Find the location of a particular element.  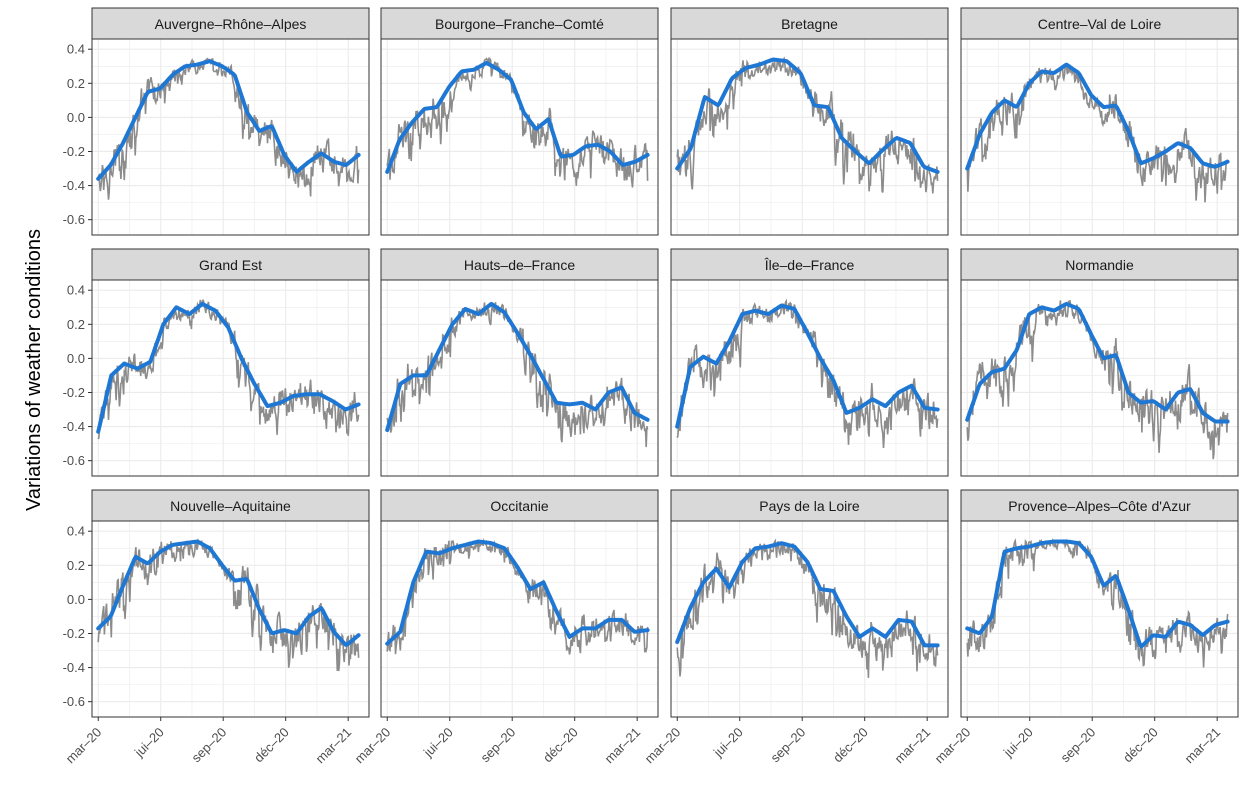

raw-series-line is located at coordinates (1097, 602).